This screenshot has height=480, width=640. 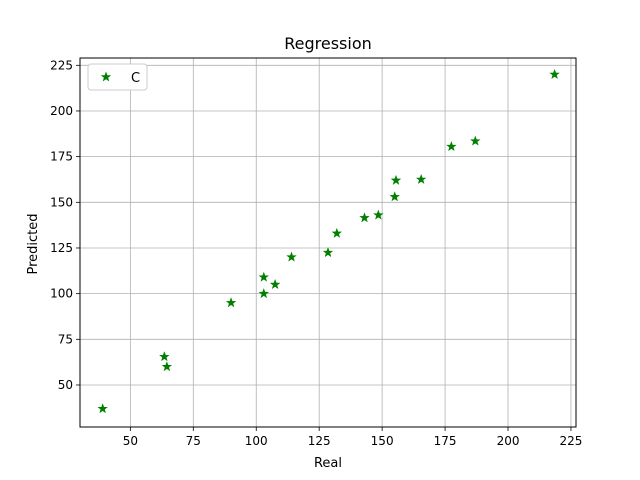 I want to click on x-tick-label: 75, so click(x=193, y=441).